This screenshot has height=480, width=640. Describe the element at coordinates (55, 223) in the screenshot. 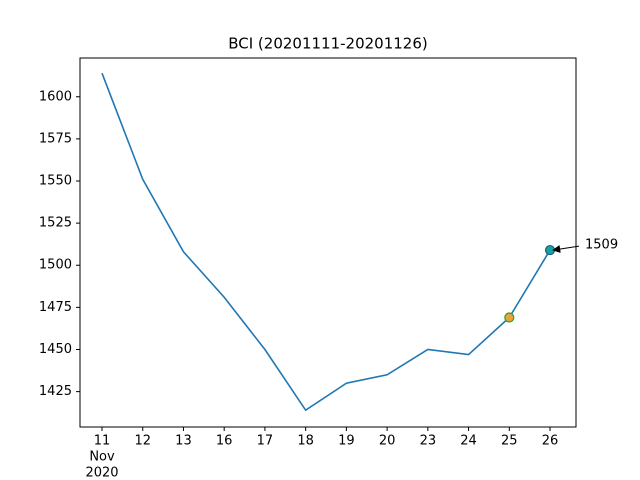

I see `y-tick-label: 1525` at that location.